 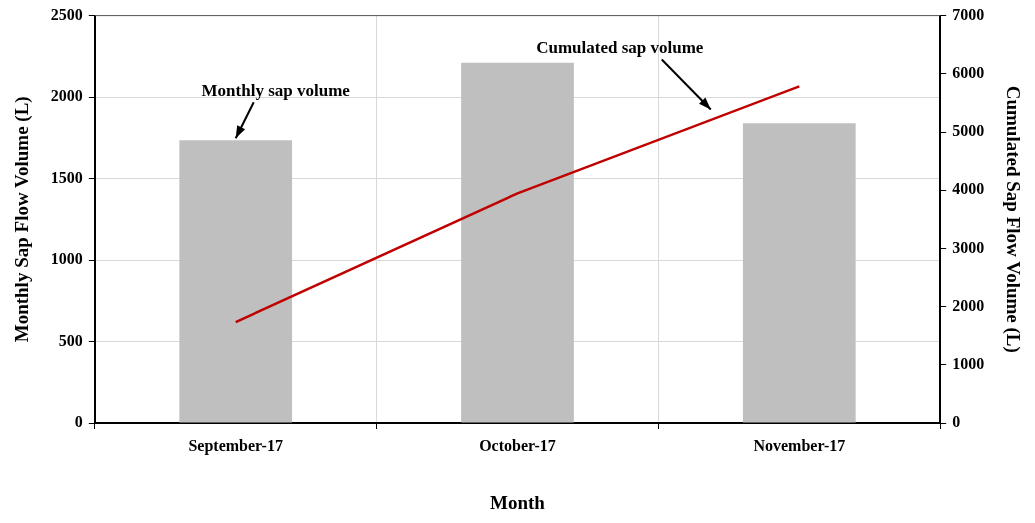 What do you see at coordinates (66, 259) in the screenshot?
I see `y-tick-label: 1000` at bounding box center [66, 259].